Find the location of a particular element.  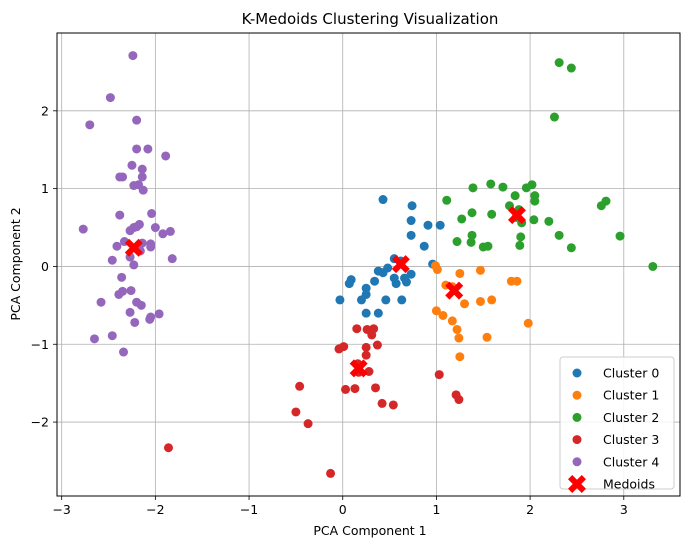

x-tick-label: −3 is located at coordinates (61, 509).